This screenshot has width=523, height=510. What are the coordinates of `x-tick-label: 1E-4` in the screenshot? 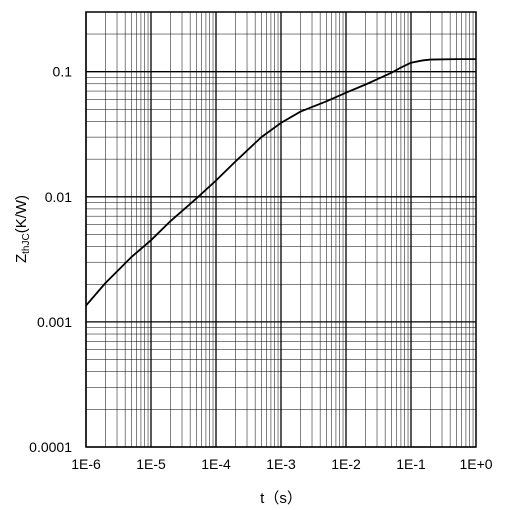 It's located at (216, 464).